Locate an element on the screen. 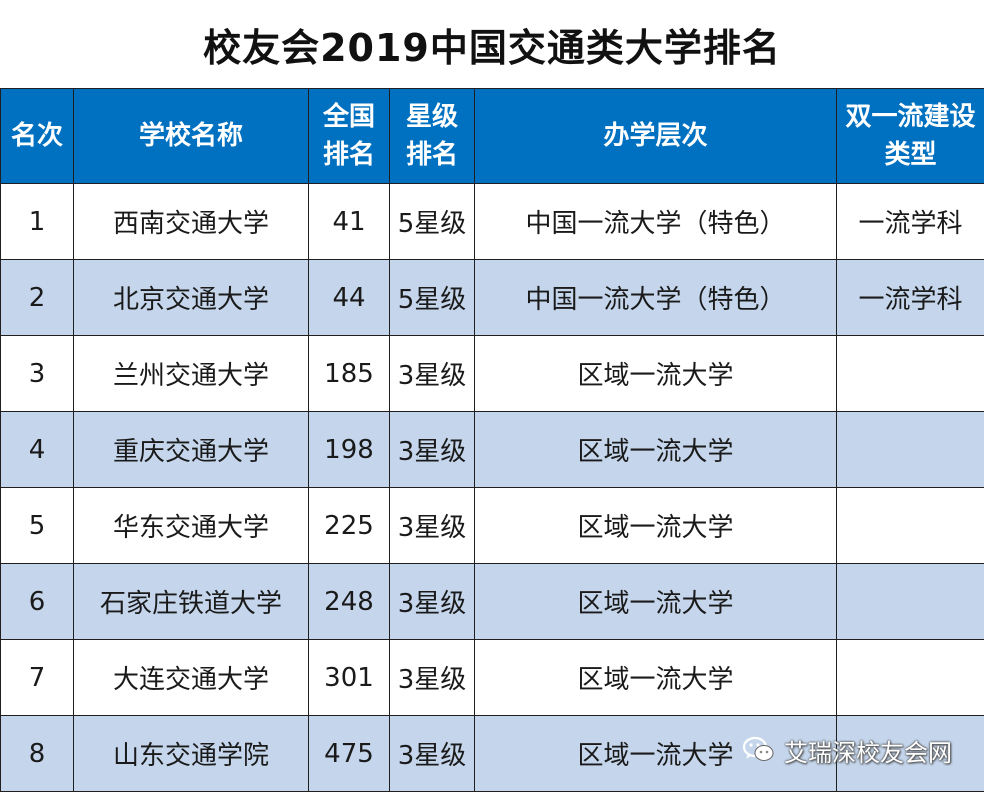 This screenshot has height=792, width=984. table-row: 4 重庆交通大学 198 3星级 区域一流大学 is located at coordinates (492, 449).